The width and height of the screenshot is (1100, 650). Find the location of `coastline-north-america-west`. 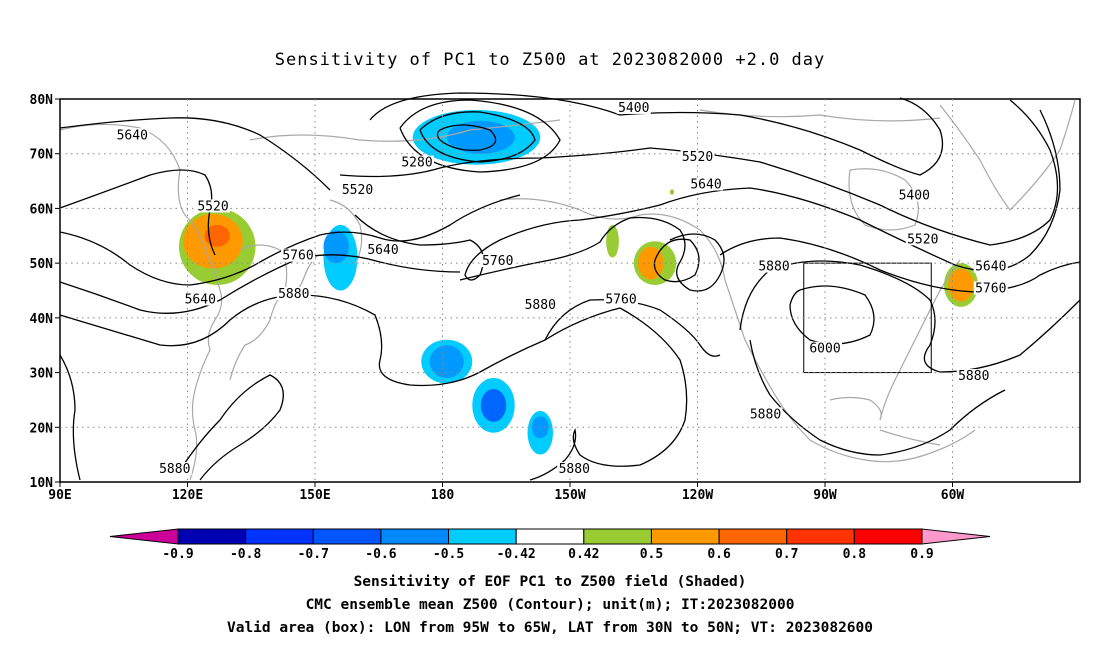

coastline-north-america-west is located at coordinates (850, 371).